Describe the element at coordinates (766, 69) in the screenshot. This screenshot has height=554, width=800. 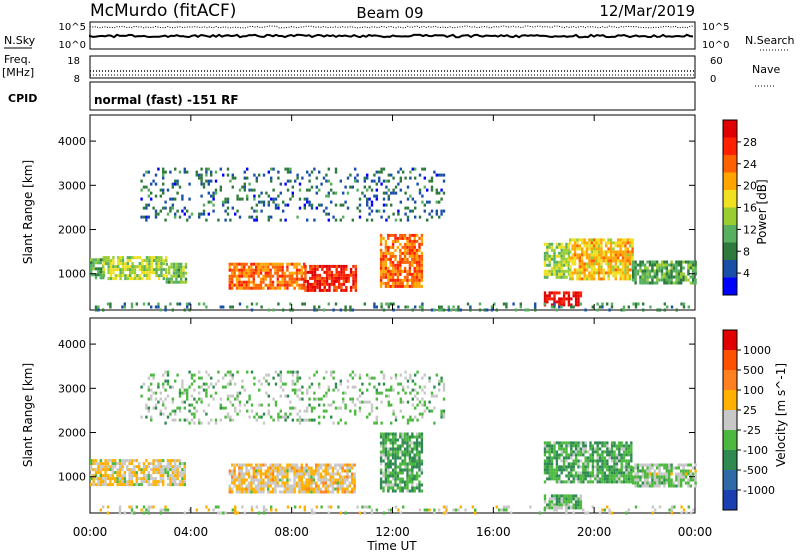
I see `nave-label: Nave` at that location.